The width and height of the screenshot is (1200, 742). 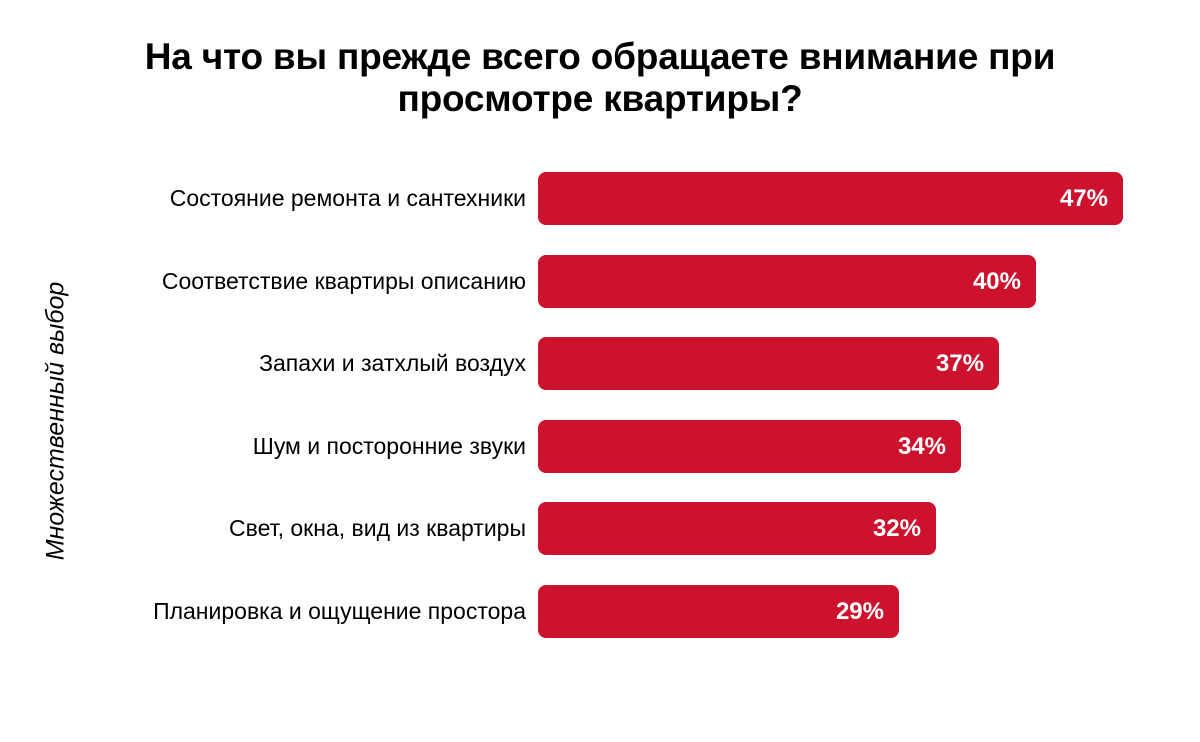 What do you see at coordinates (749, 446) in the screenshot?
I see `bar: 34%` at bounding box center [749, 446].